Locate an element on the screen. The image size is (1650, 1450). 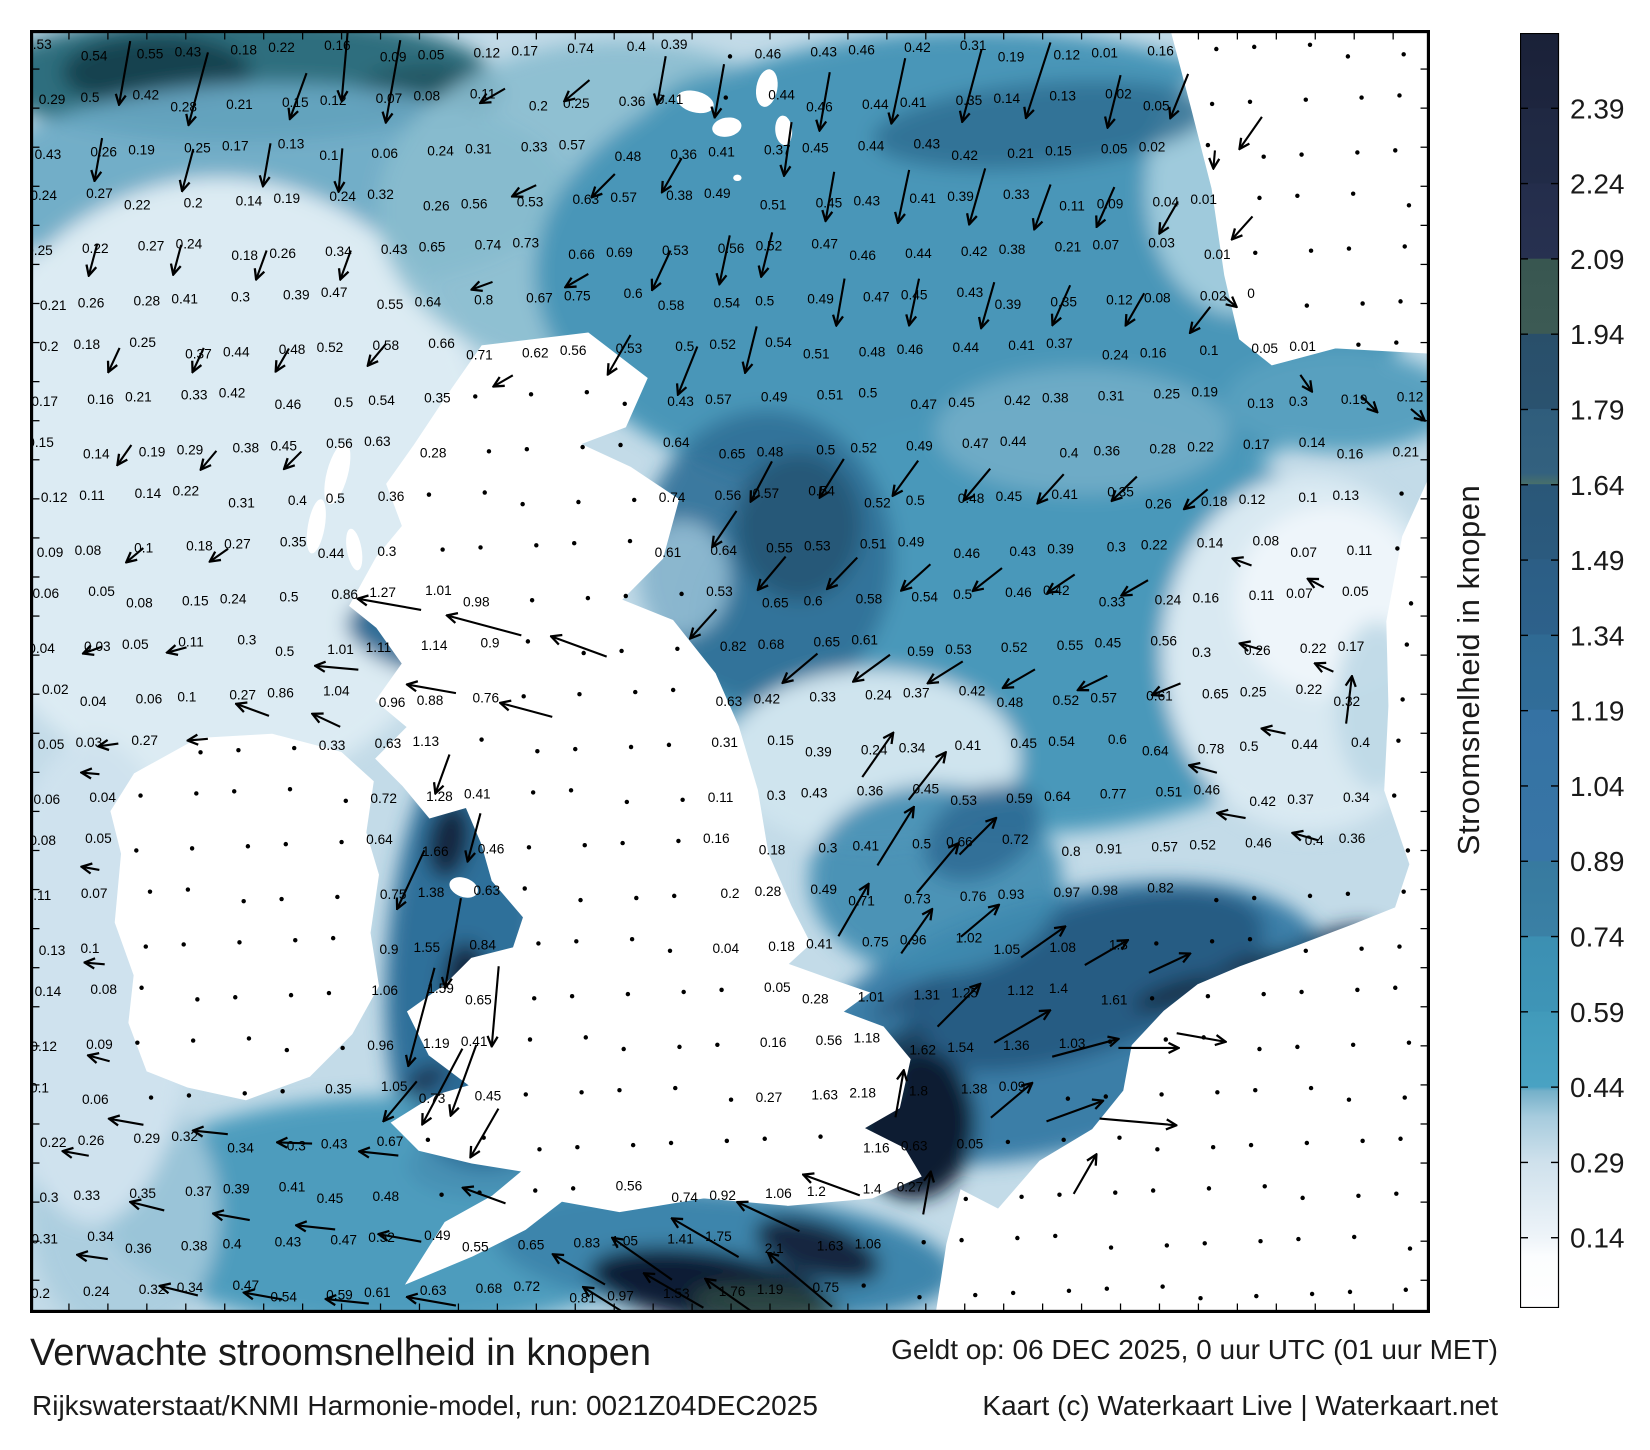
speed-label: 0.02 is located at coordinates (1152, 146).